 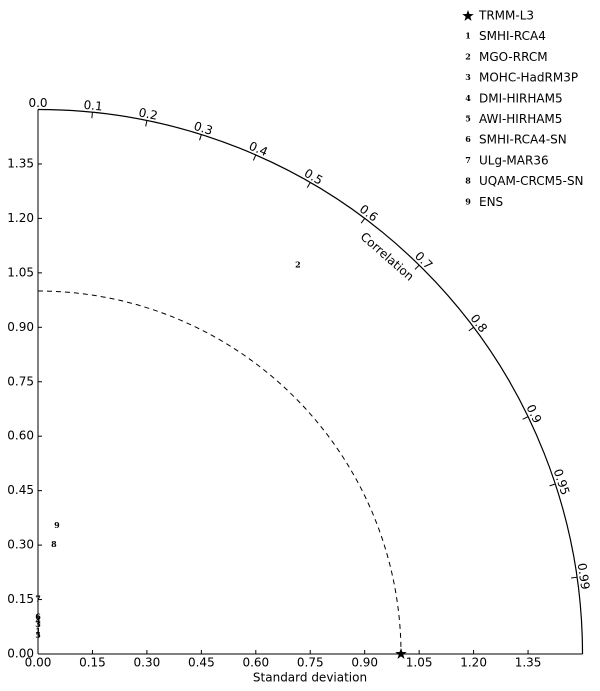 I want to click on legend-marker: 7, so click(x=468, y=160).